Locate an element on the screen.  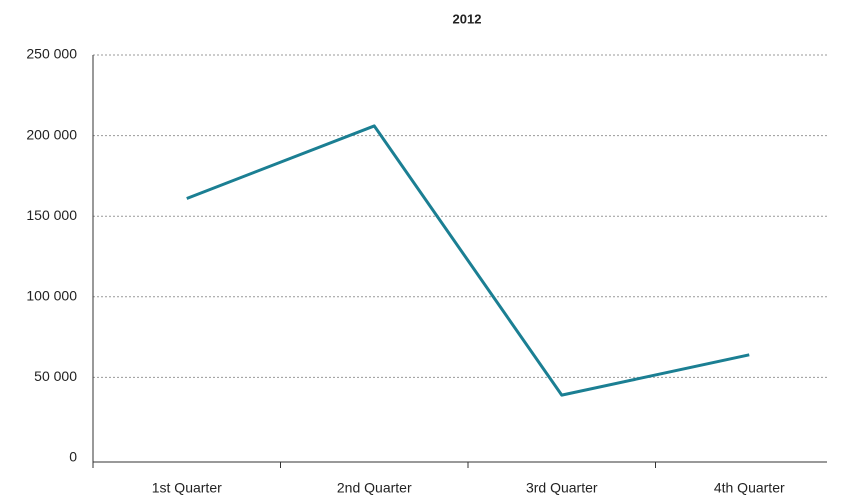
x-tick-label: 3rd Quarter is located at coordinates (562, 488).